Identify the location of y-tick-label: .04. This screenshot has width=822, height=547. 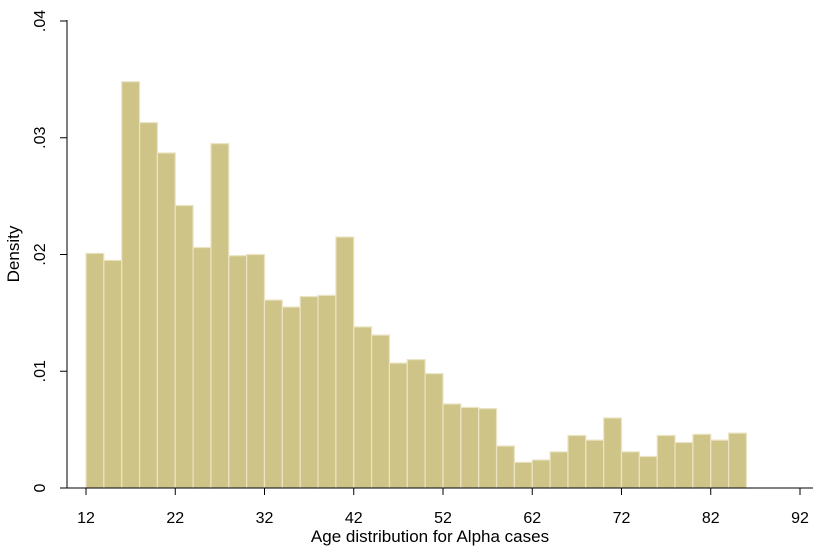
(40, 21).